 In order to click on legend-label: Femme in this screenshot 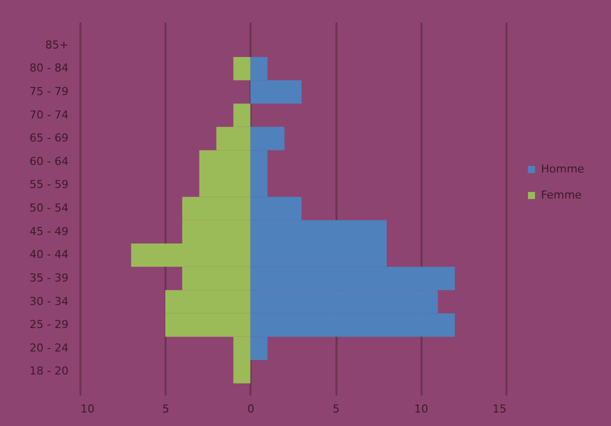, I will do `click(561, 195)`.